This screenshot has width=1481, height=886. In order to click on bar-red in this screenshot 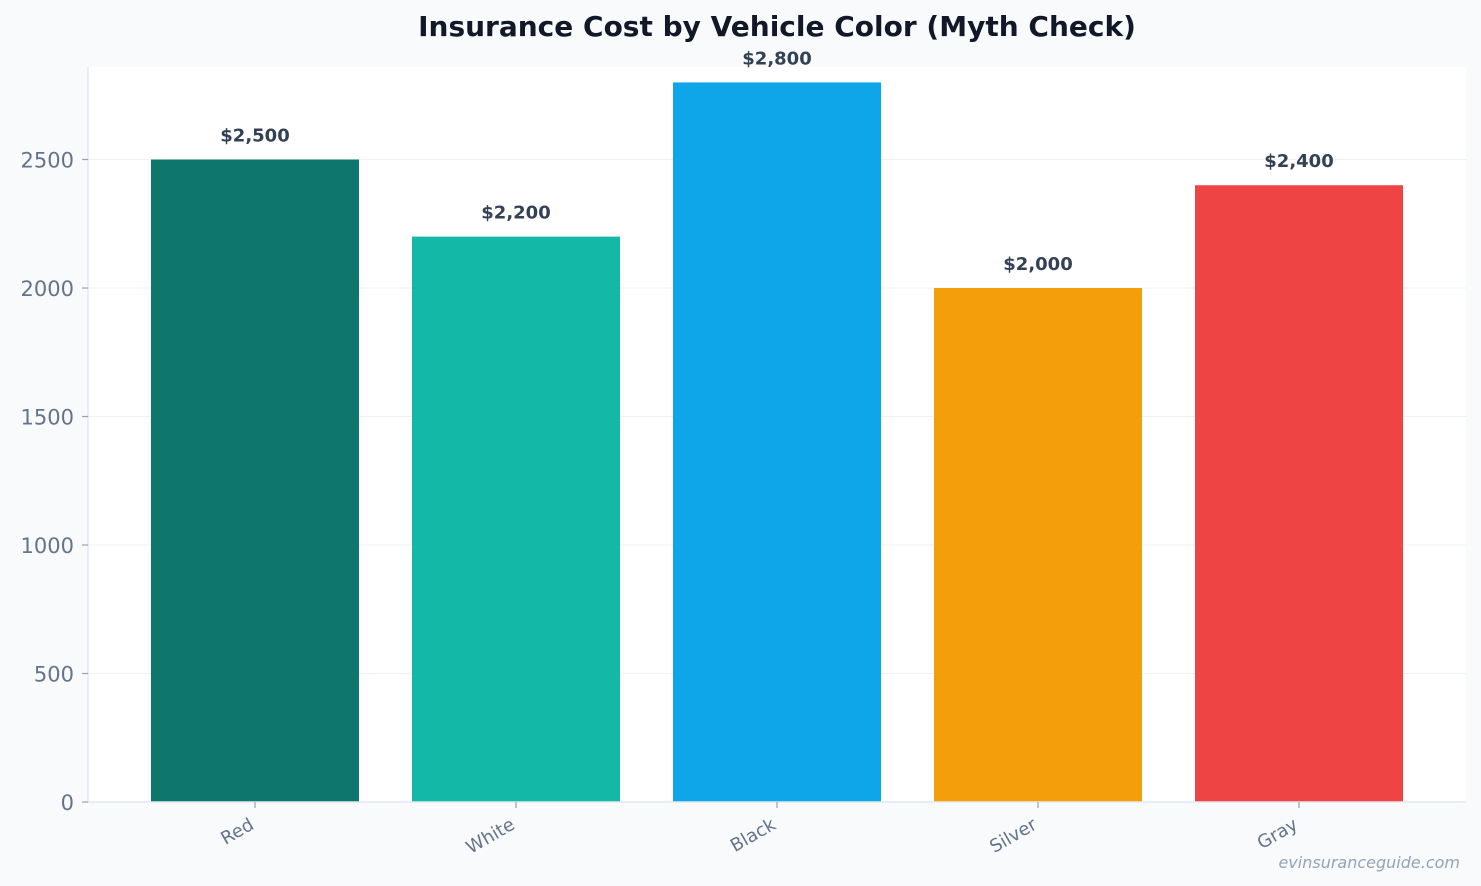, I will do `click(255, 481)`.